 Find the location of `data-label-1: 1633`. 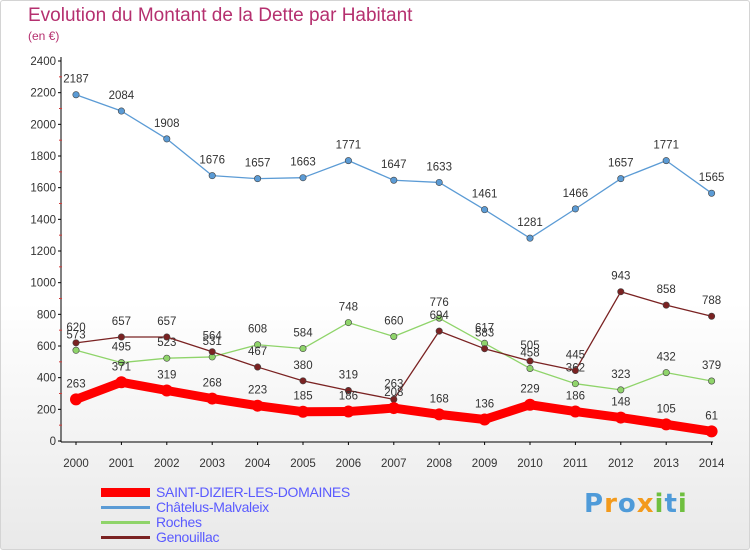

data-label-1: 1633 is located at coordinates (439, 167).